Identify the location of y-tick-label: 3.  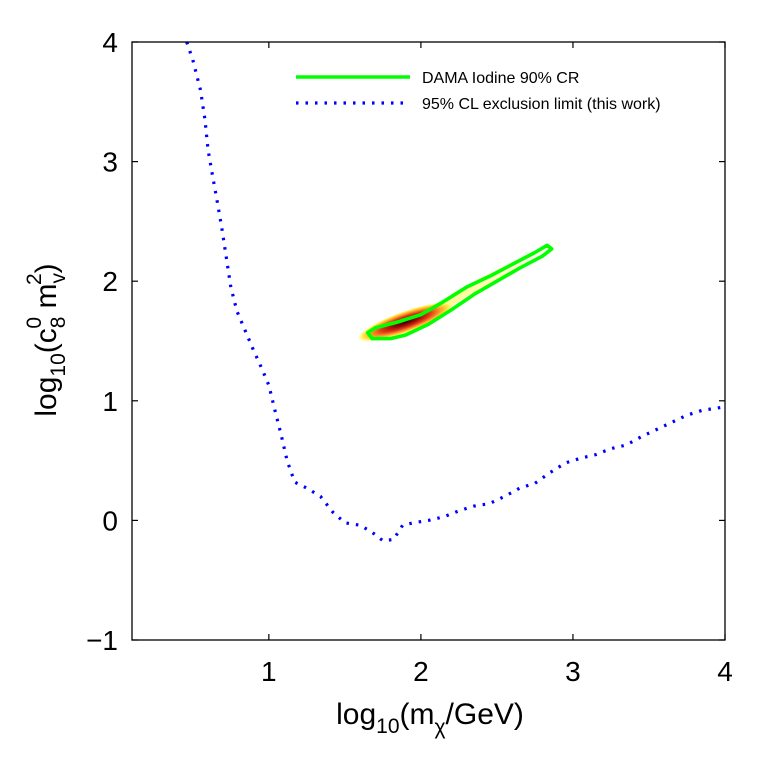
(110, 162).